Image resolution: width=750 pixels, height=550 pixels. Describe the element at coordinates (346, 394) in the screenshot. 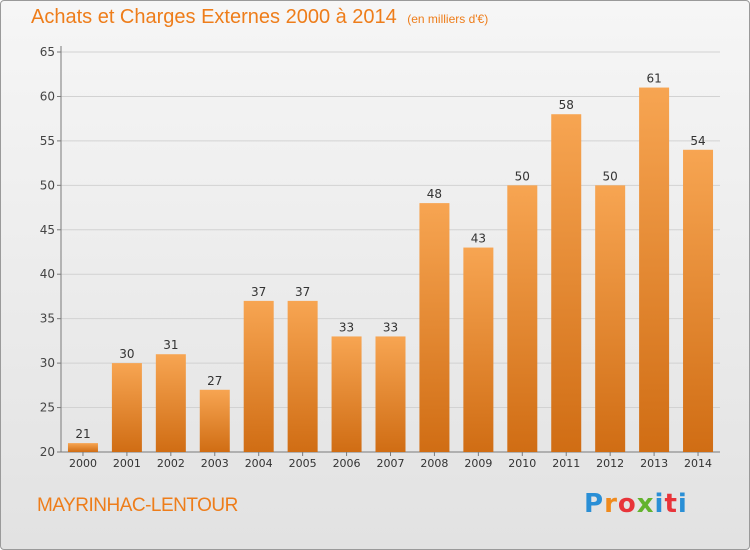

I see `bar-2006` at that location.